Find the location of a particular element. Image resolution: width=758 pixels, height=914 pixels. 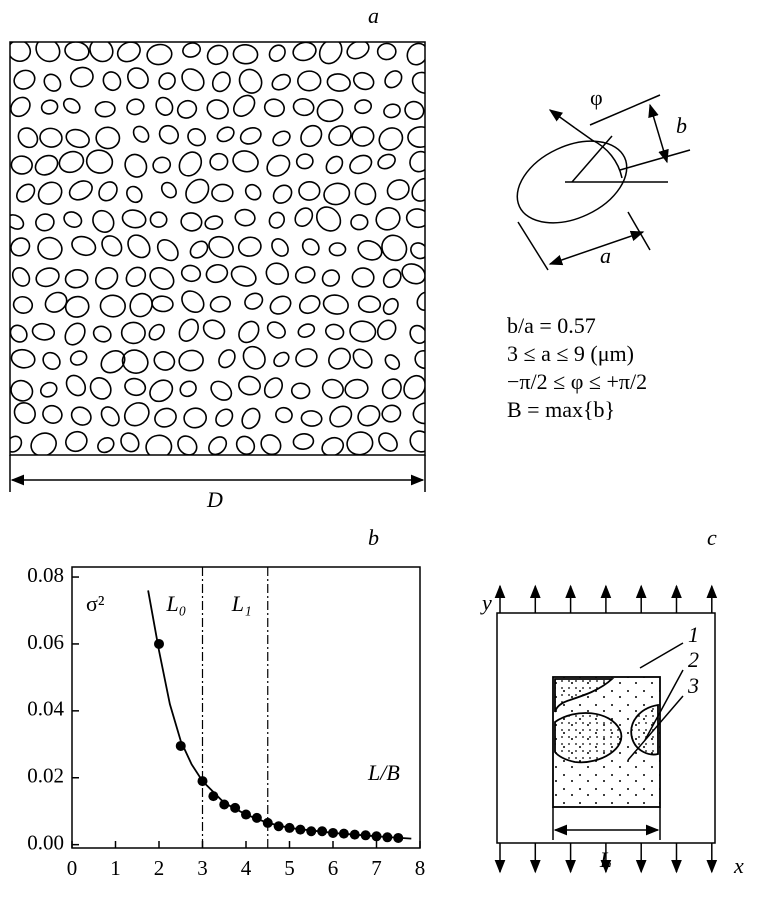

size-label: L is located at coordinates (605, 859).